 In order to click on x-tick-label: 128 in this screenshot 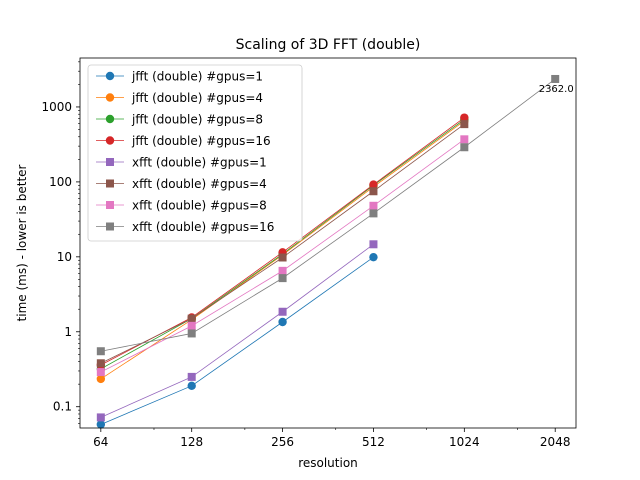, I will do `click(191, 442)`.